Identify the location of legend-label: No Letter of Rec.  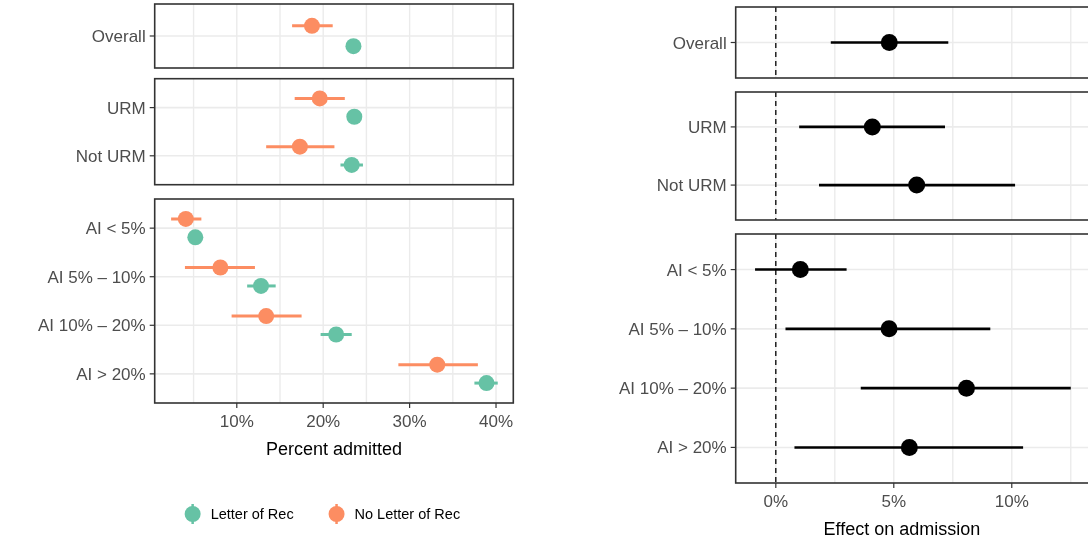
(407, 514).